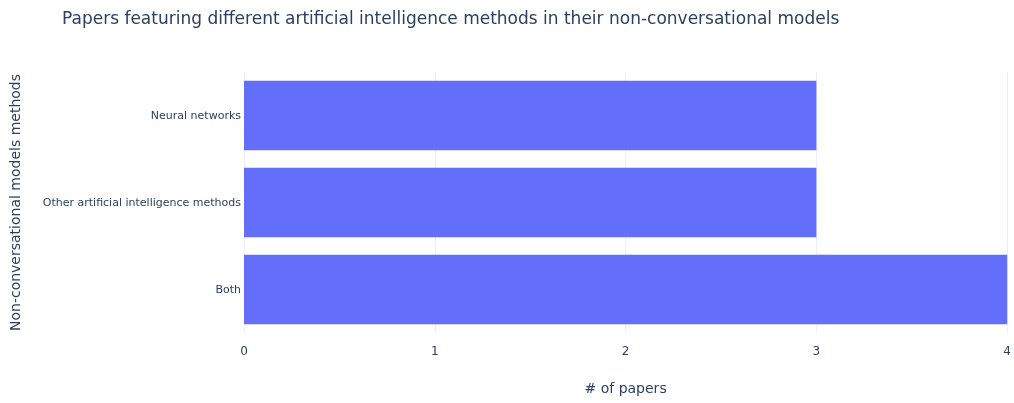  I want to click on y-tick-label: Both, so click(228, 289).